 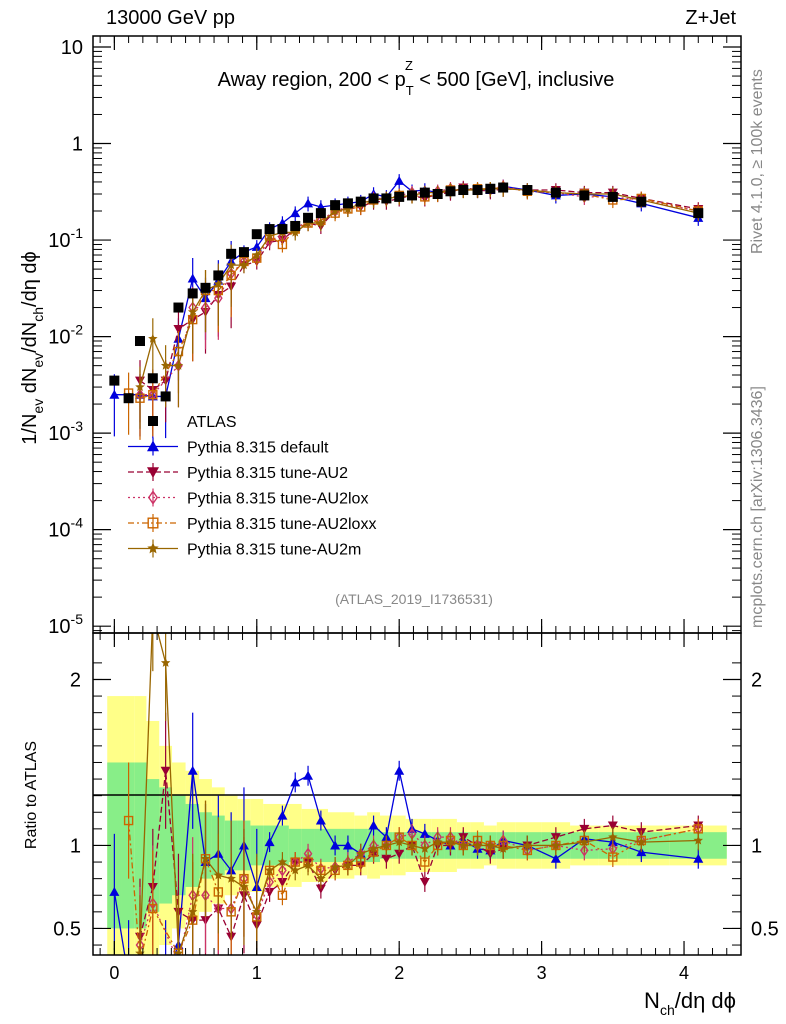 I want to click on legend-label: ATLAS, so click(x=212, y=422).